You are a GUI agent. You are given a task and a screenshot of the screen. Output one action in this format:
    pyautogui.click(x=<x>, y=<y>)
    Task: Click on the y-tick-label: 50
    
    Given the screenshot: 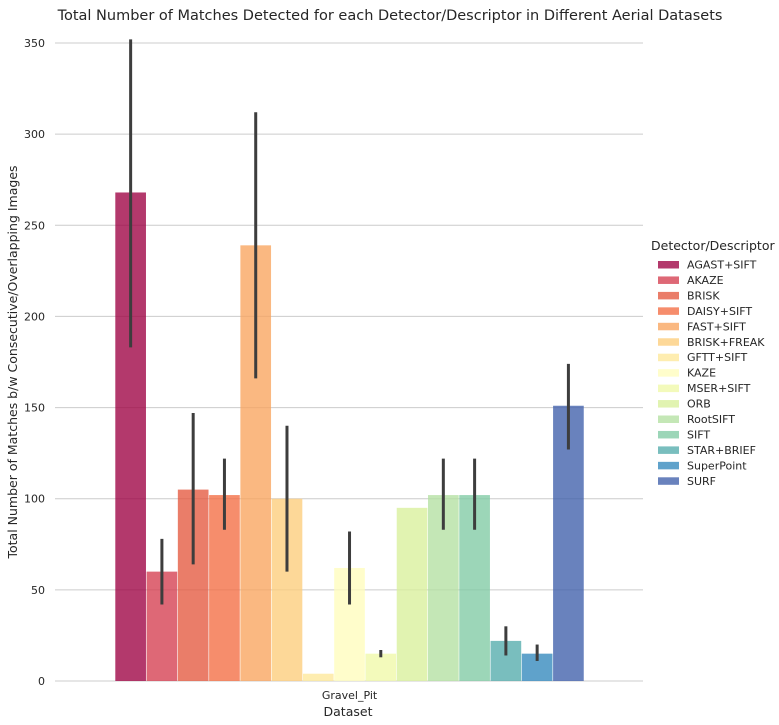 What is the action you would take?
    pyautogui.click(x=38, y=590)
    